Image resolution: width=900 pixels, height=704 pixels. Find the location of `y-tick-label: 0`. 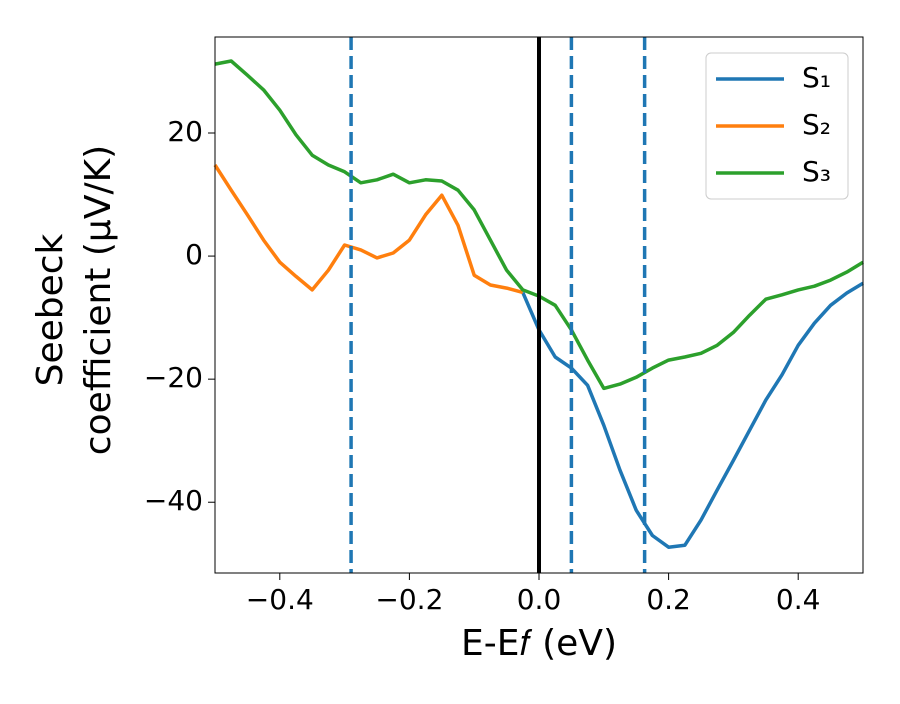

y-tick-label: 0 is located at coordinates (194, 254).